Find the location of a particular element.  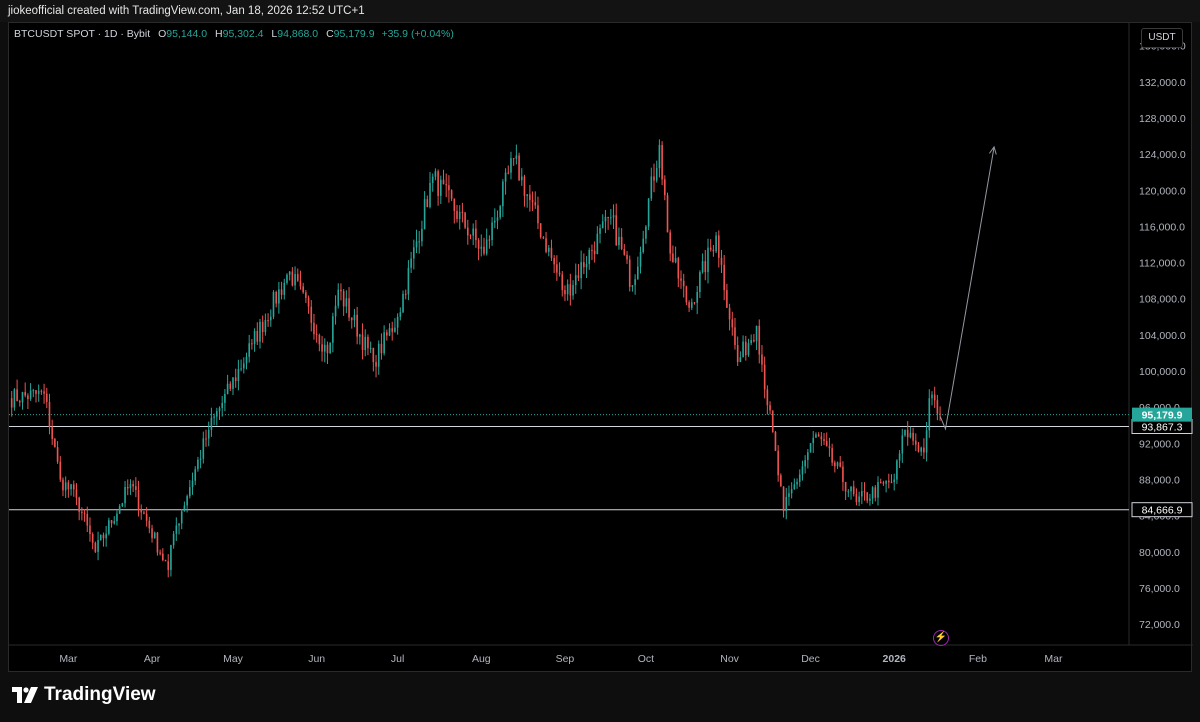

x-tick-label: Nov is located at coordinates (729, 659).